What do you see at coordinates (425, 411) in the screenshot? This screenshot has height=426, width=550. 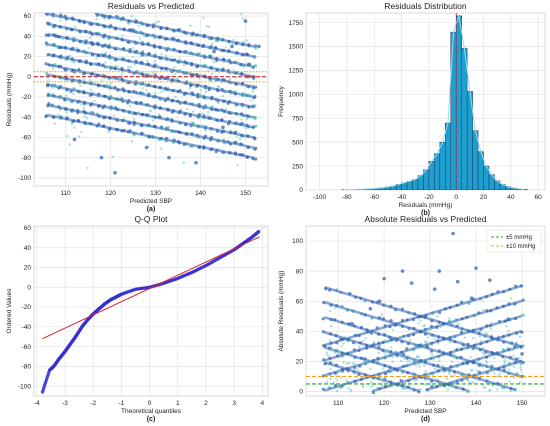 I see `x-axis-label: Predicted SBP` at bounding box center [425, 411].